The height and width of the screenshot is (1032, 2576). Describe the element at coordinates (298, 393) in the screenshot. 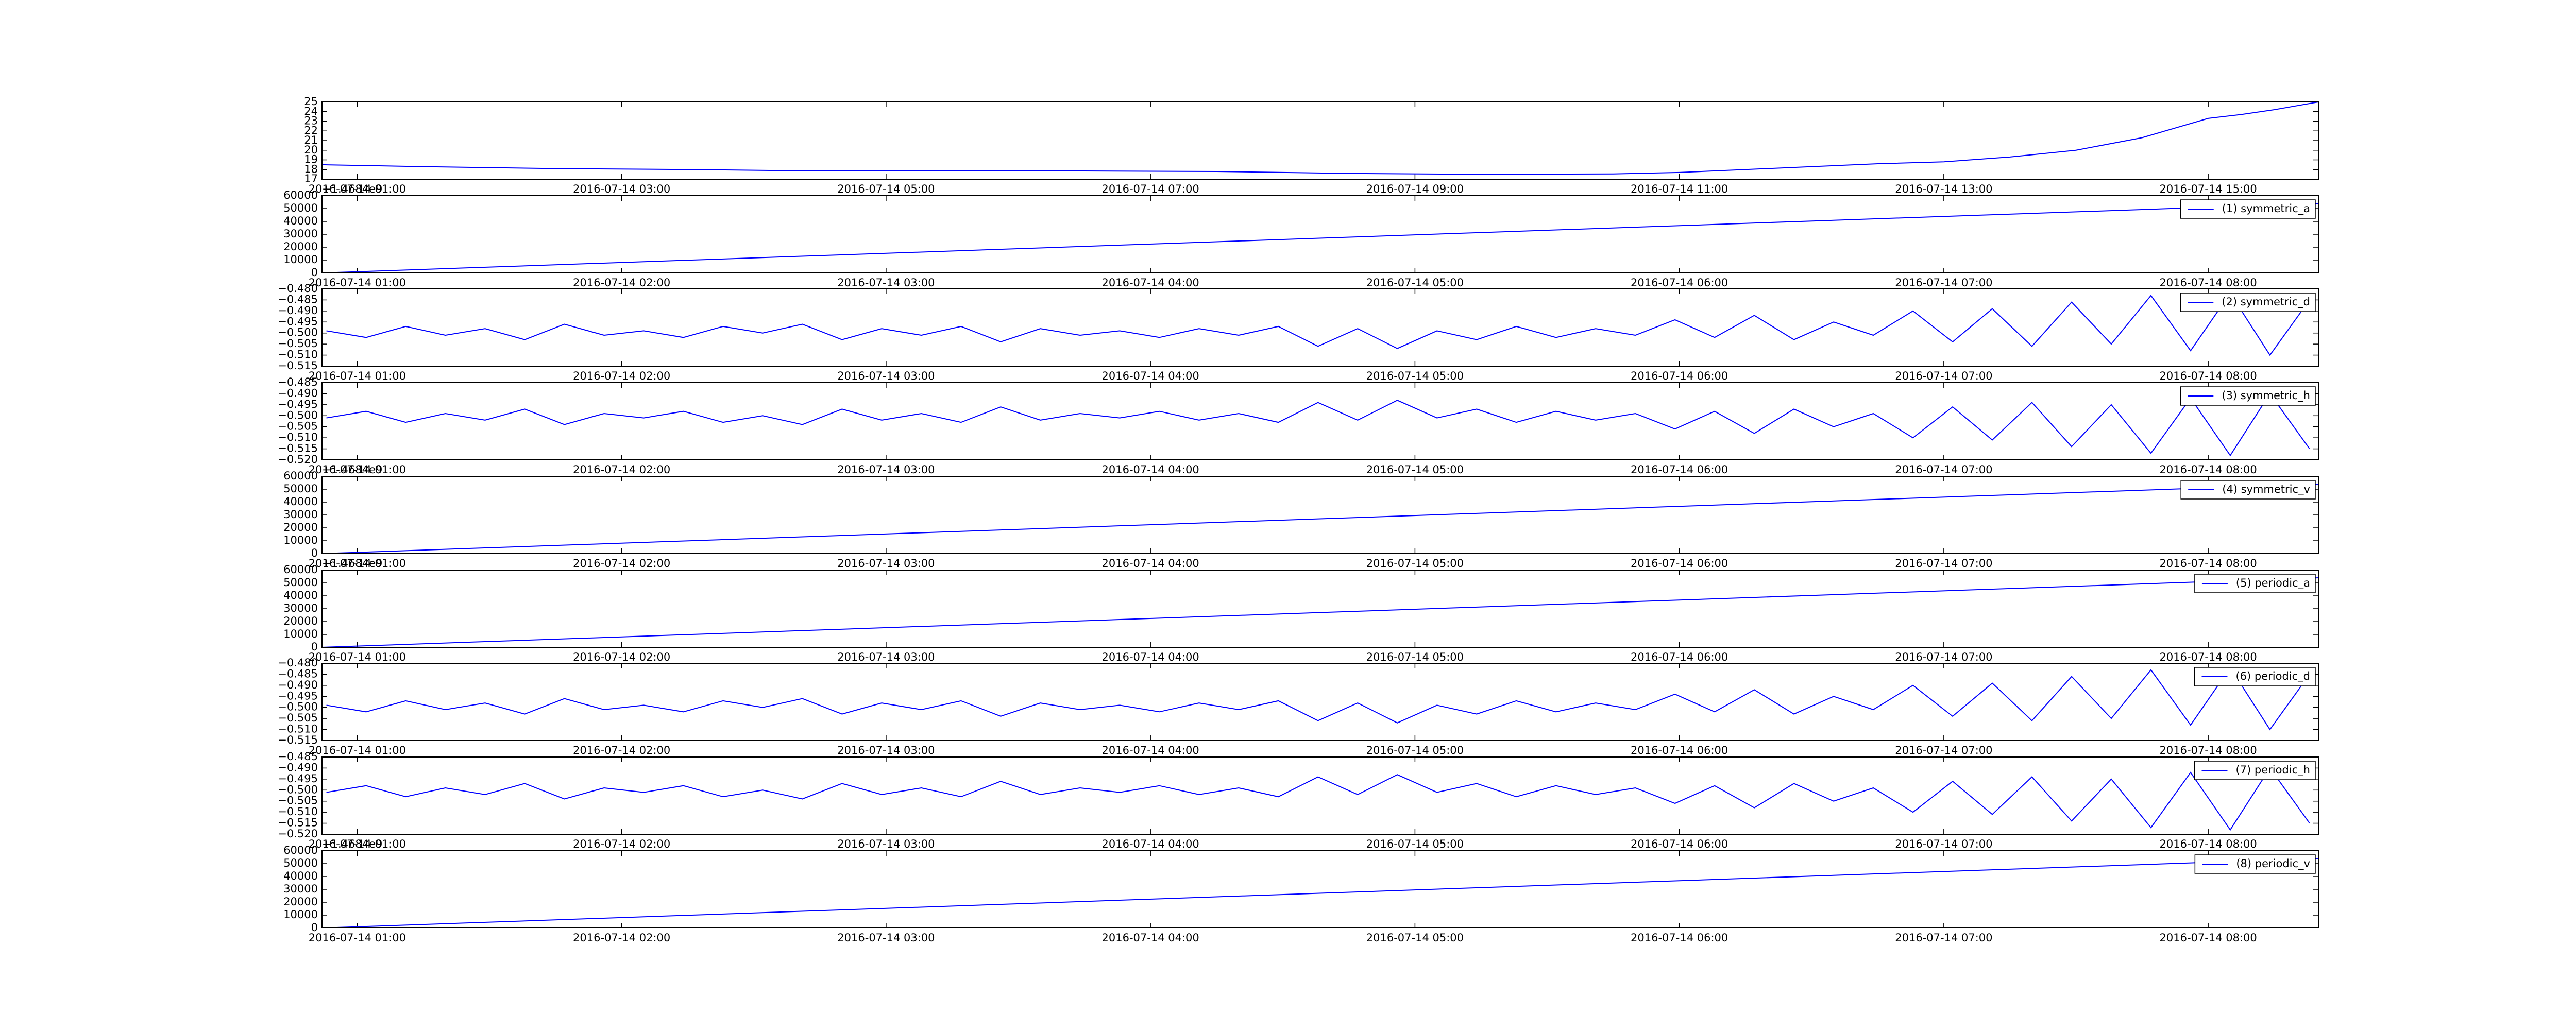

I see `y-tick-label: −0.490` at that location.